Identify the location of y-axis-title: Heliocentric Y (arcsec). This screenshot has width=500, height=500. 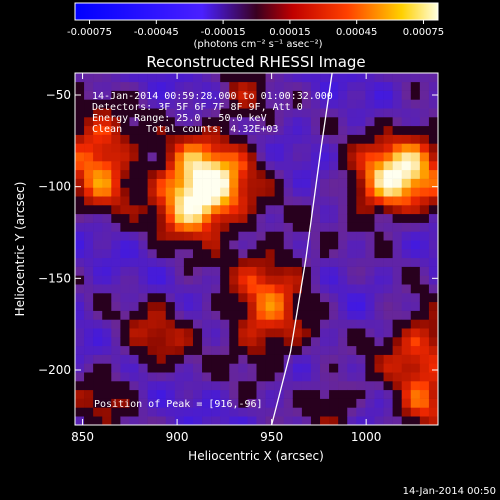
(20, 249).